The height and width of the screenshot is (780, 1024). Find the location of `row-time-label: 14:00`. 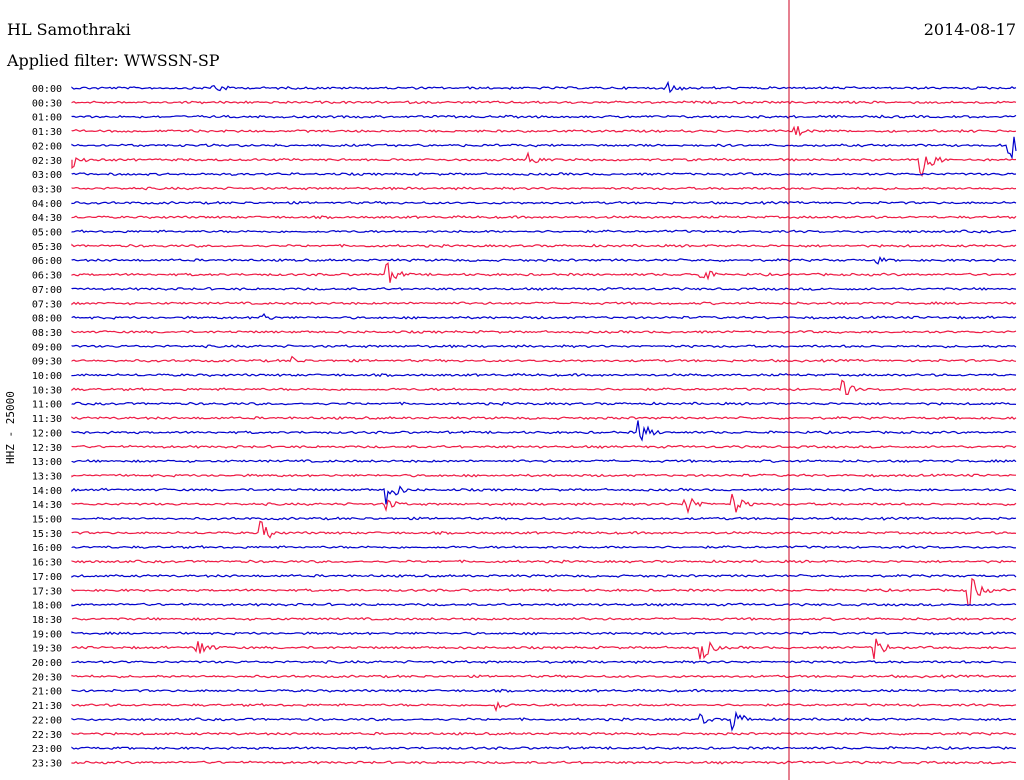

row-time-label: 14:00 is located at coordinates (47, 491).